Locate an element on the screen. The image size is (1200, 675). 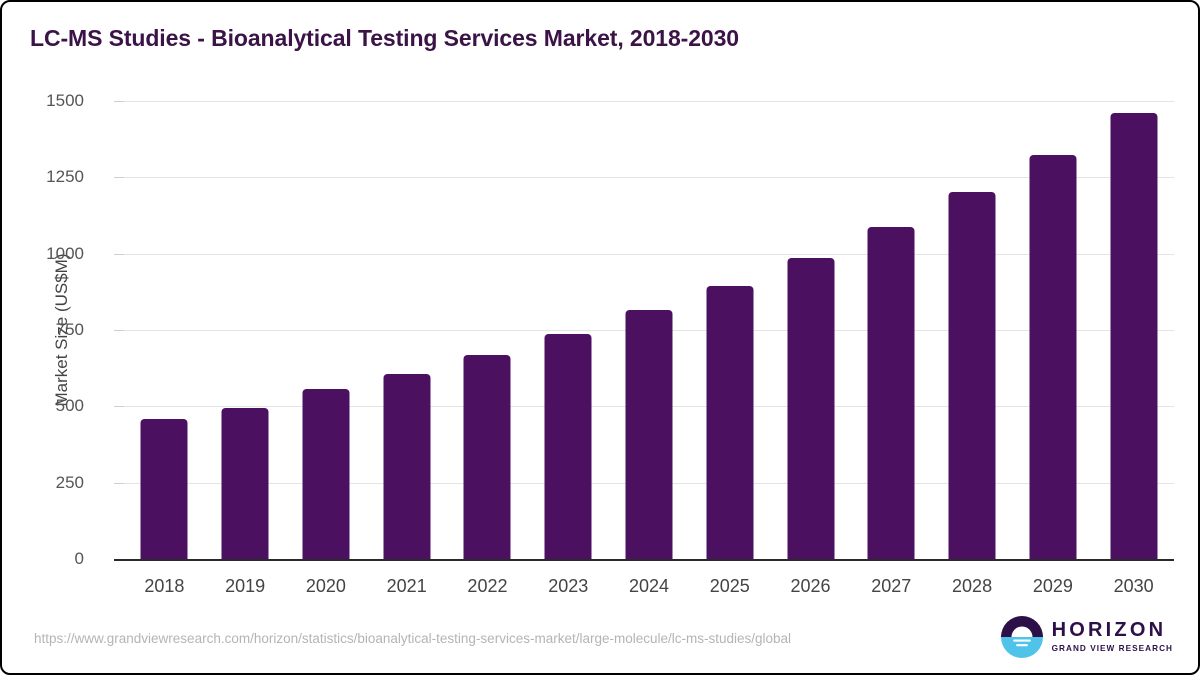
horizon-logo: HORIZON GRAND VIEW RESEARCH is located at coordinates (1086, 637).